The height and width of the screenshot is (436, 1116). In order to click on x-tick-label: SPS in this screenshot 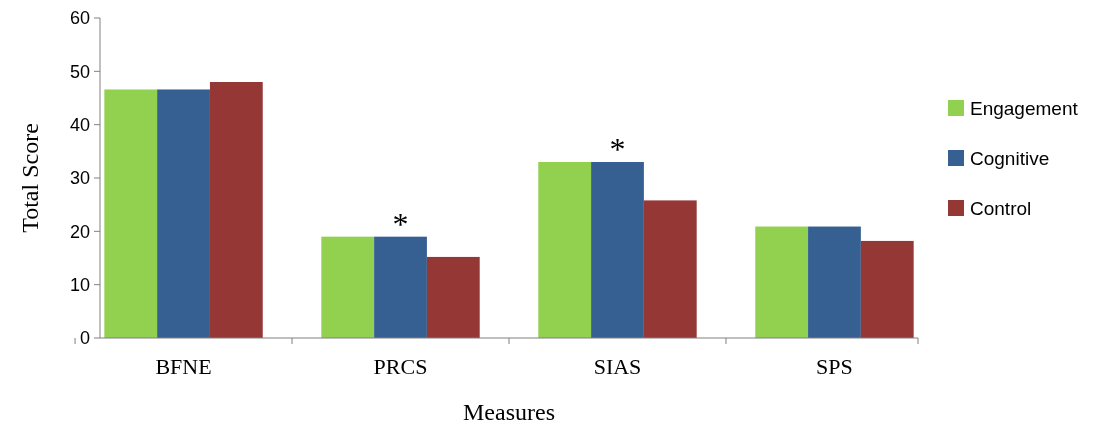, I will do `click(834, 366)`.